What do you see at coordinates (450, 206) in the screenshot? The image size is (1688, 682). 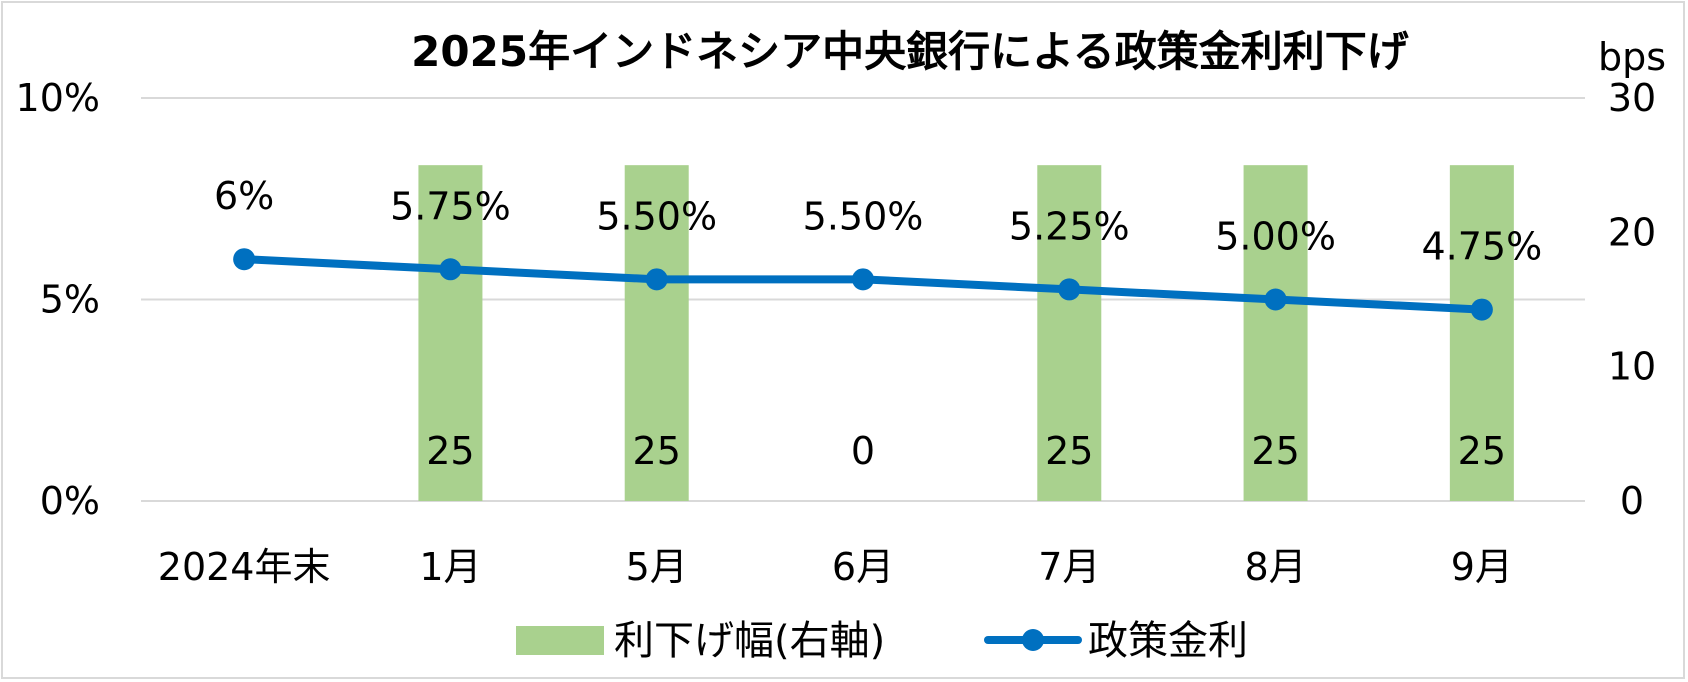 I see `line-data-label: 5.75%` at bounding box center [450, 206].